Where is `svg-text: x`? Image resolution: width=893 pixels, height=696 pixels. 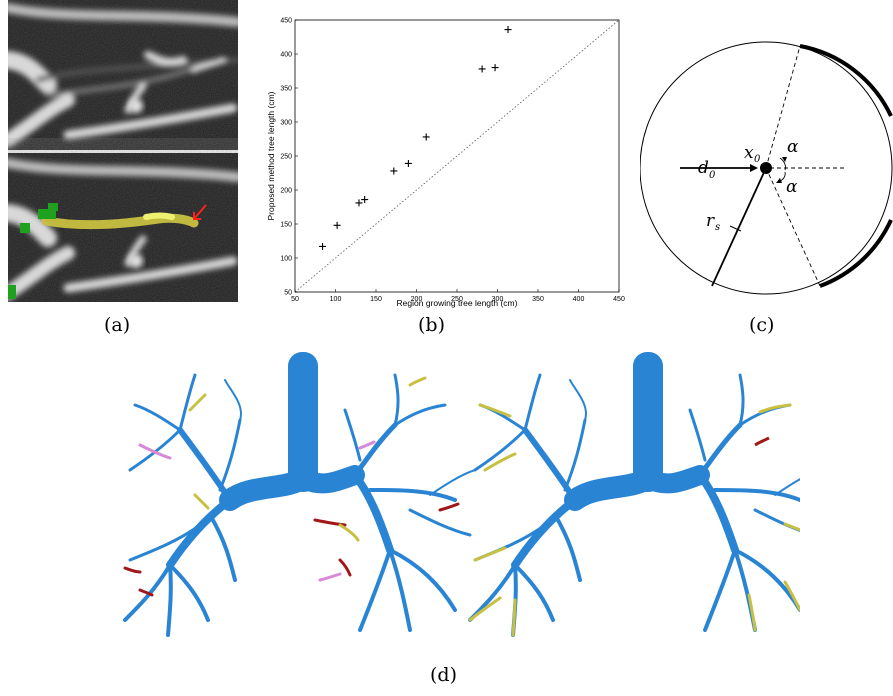
svg-text: x is located at coordinates (749, 153).